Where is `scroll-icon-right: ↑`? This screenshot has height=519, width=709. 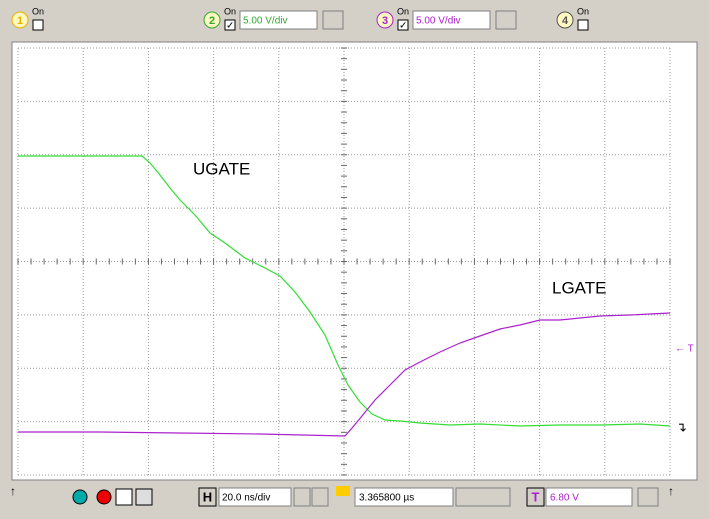 scroll-icon-right: ↑ is located at coordinates (671, 491).